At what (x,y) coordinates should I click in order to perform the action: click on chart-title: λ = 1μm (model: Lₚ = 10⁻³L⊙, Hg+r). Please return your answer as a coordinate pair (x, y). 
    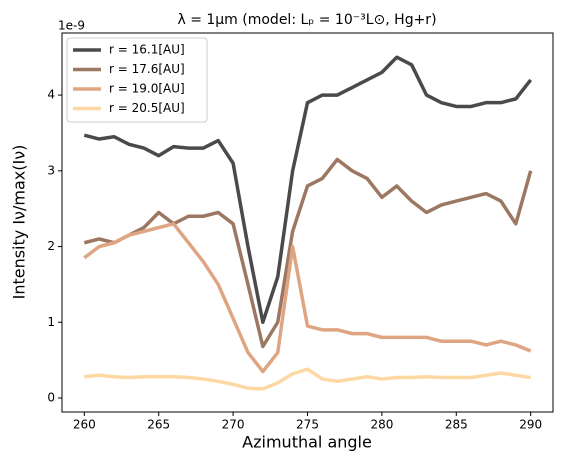
    Looking at the image, I should click on (306, 20).